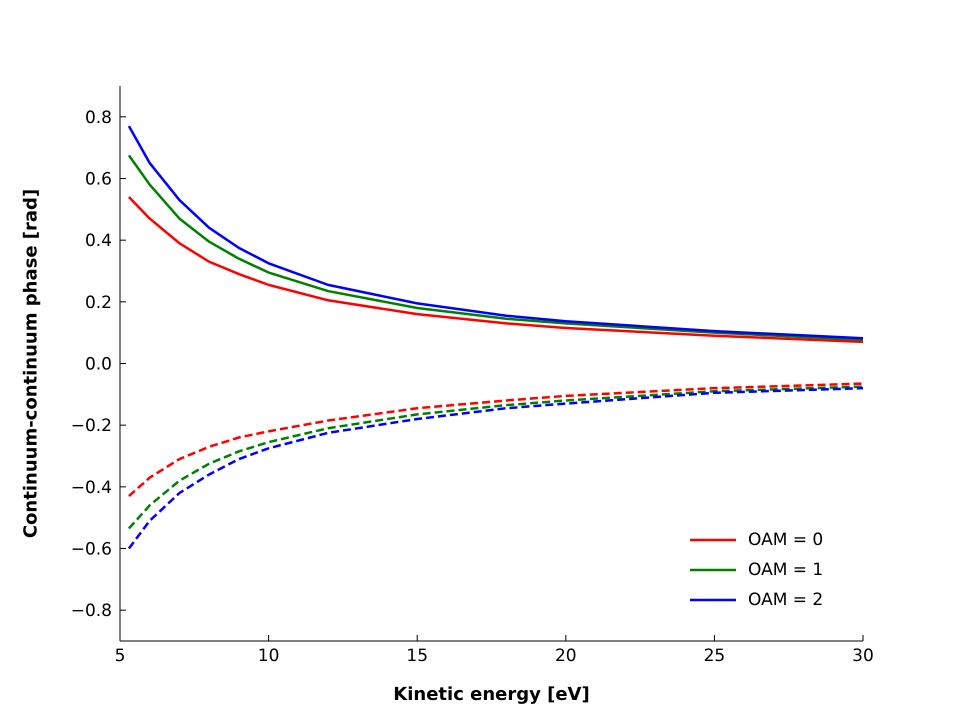 Image resolution: width=960 pixels, height=720 pixels. Describe the element at coordinates (417, 656) in the screenshot. I see `x-tick-label: 15` at that location.